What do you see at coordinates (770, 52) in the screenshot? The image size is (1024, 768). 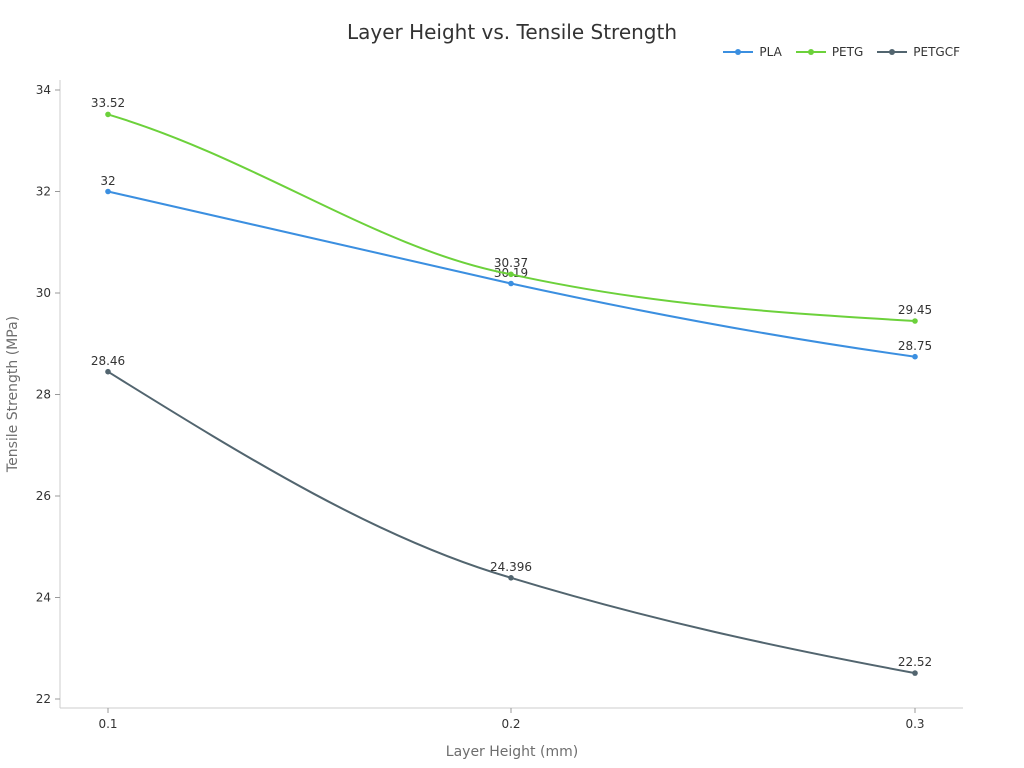 I see `legend-label: PLA` at bounding box center [770, 52].